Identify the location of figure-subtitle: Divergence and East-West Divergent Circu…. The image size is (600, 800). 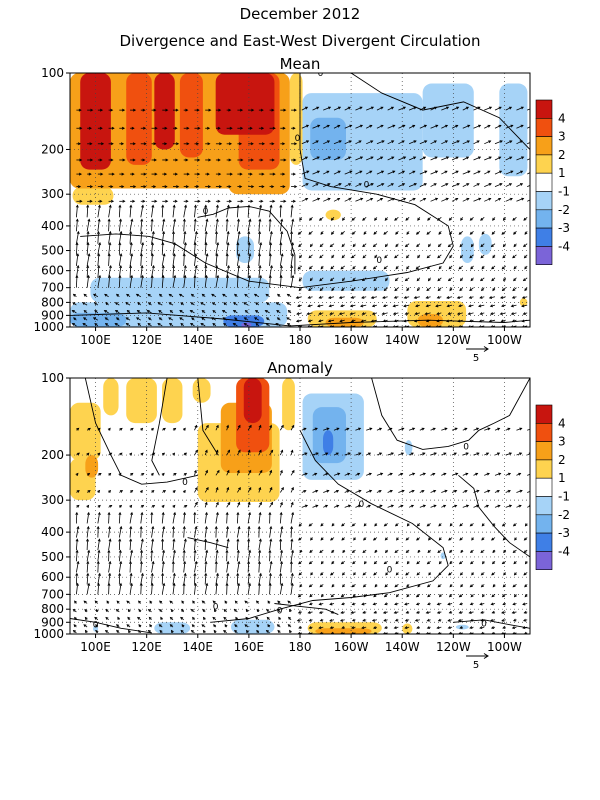
(300, 41).